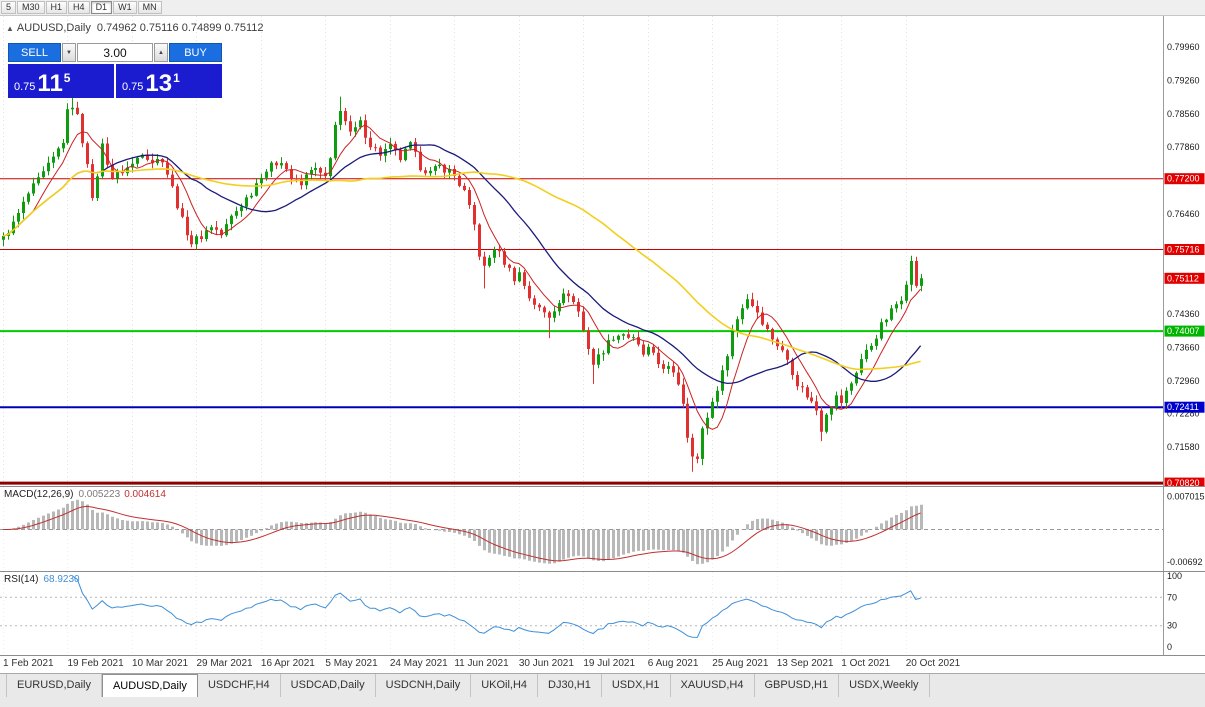  Describe the element at coordinates (636, 685) in the screenshot. I see `chart-tab-usdx-h1: USDX,H1` at that location.